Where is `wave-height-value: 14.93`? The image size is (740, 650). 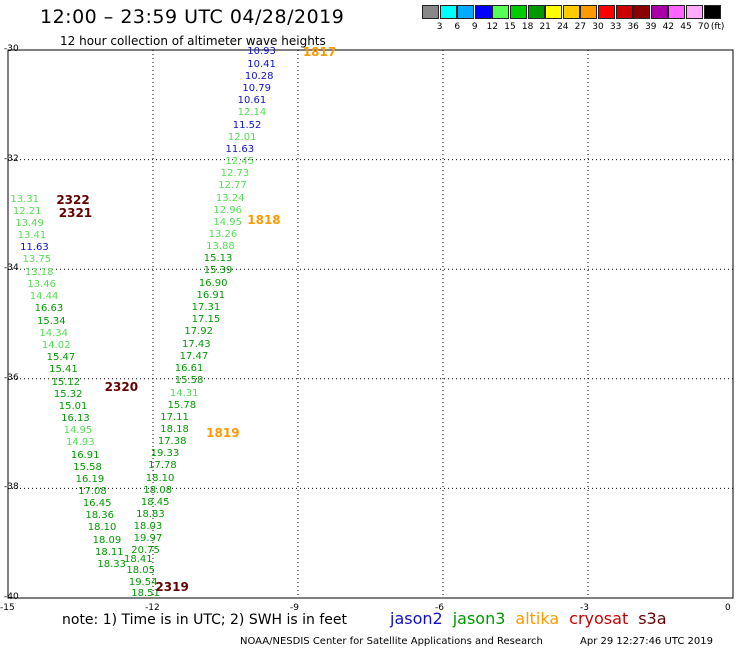
wave-height-value: 14.93 is located at coordinates (80, 443).